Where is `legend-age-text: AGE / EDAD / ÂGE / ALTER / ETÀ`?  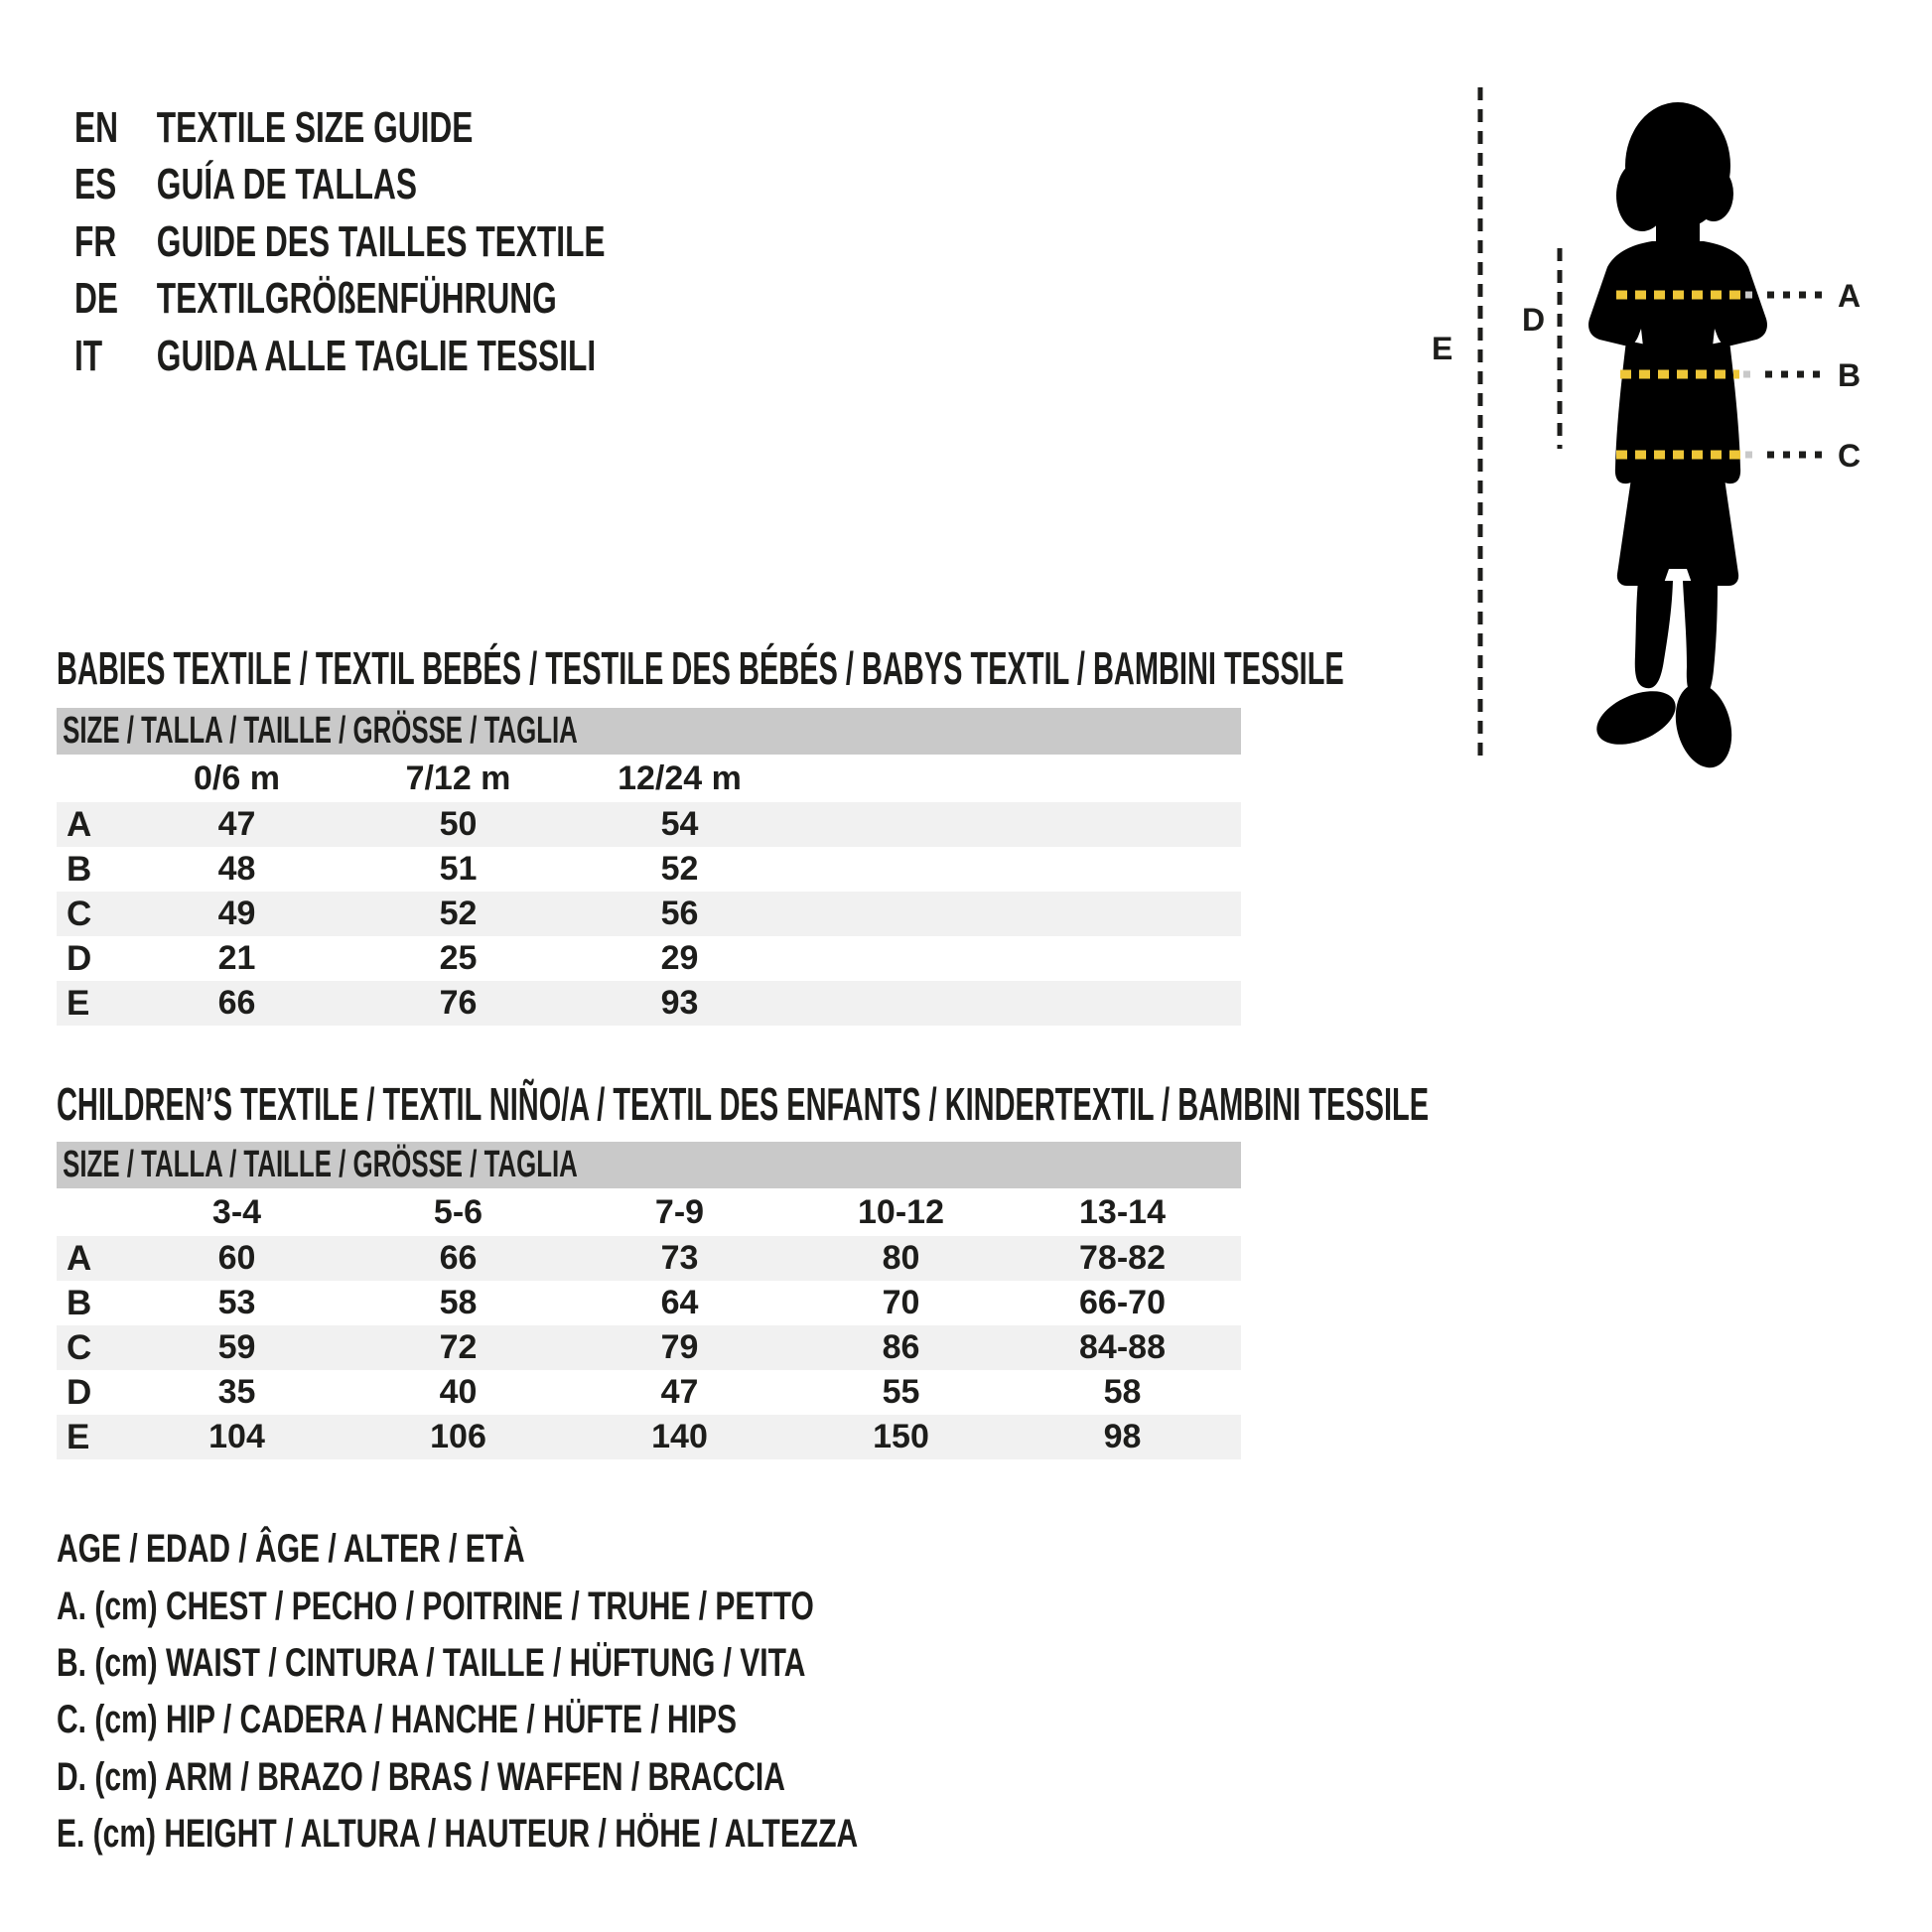
legend-age-text: AGE / EDAD / ÂGE / ALTER / ETÀ is located at coordinates (291, 1549).